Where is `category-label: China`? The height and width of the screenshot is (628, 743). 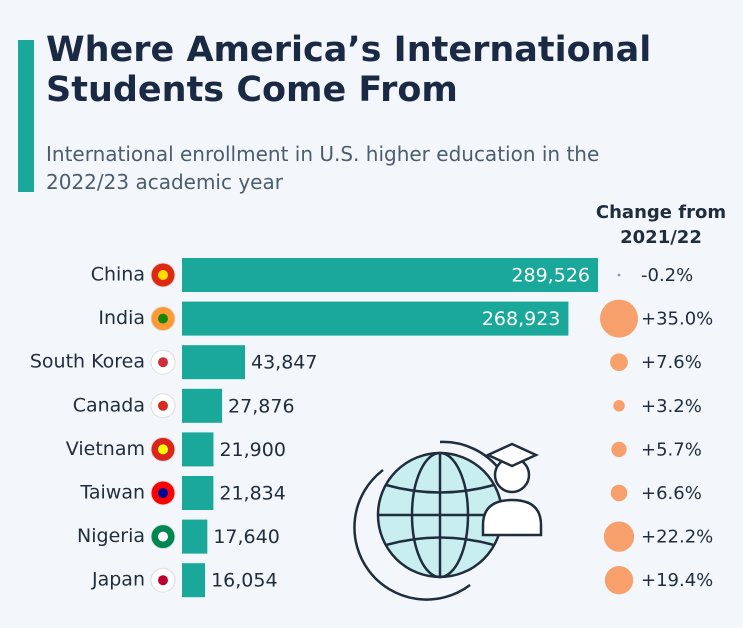 category-label: China is located at coordinates (118, 275).